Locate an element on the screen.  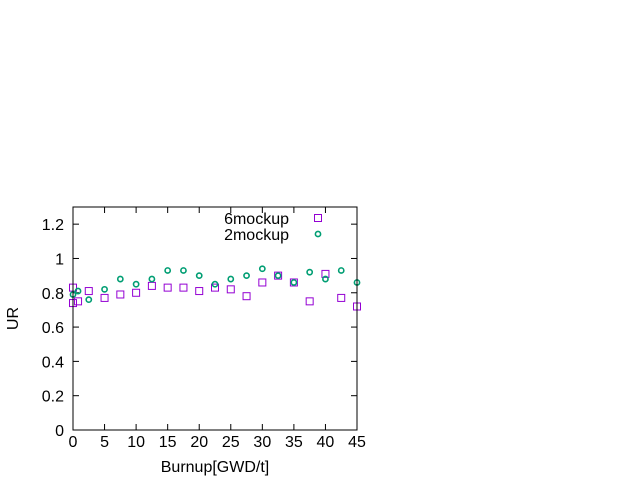
x-tick-label: 25 is located at coordinates (231, 442).